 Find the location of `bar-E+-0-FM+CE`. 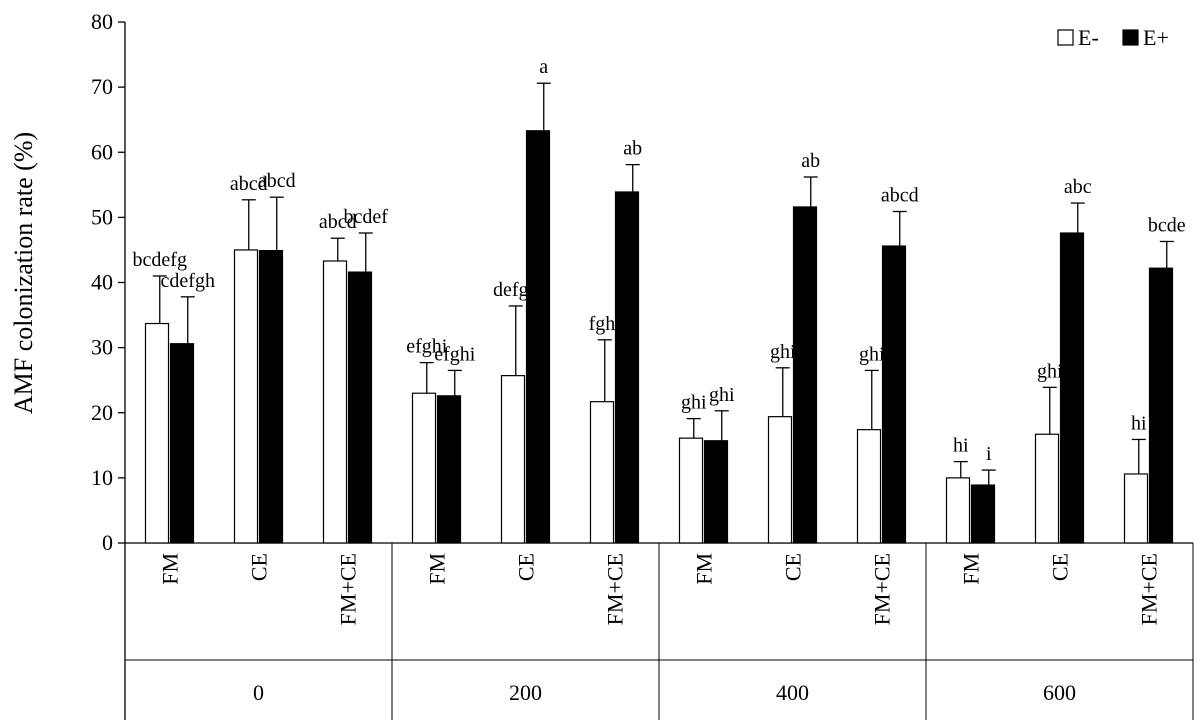

bar-E+-0-FM+CE is located at coordinates (360, 407).